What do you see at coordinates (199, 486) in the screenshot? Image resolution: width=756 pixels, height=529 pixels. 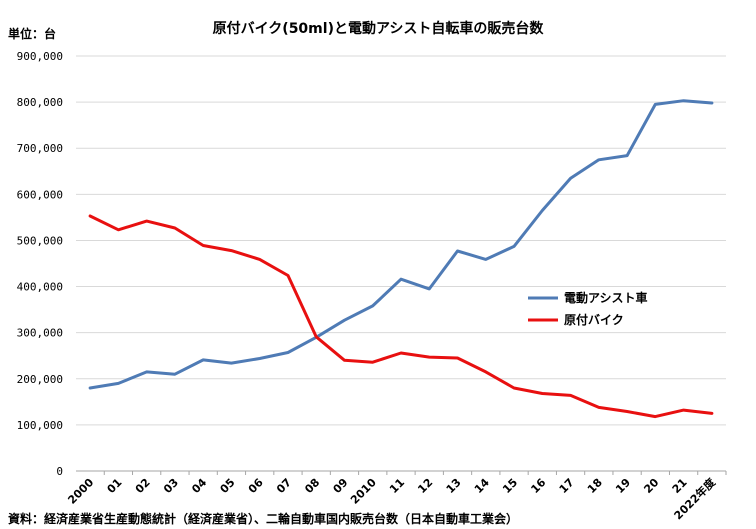 I see `x-tick-label: 04` at bounding box center [199, 486].